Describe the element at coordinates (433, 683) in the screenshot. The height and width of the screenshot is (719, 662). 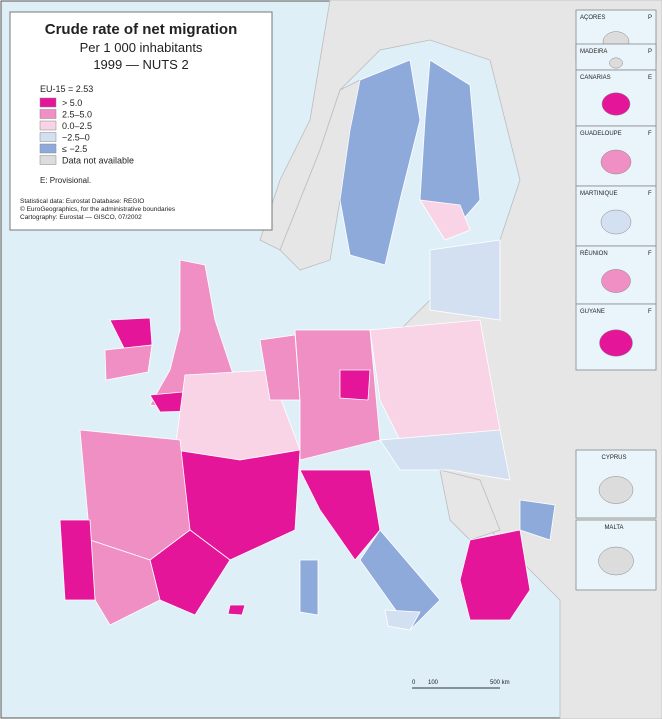
I see `scale-label: 100` at that location.